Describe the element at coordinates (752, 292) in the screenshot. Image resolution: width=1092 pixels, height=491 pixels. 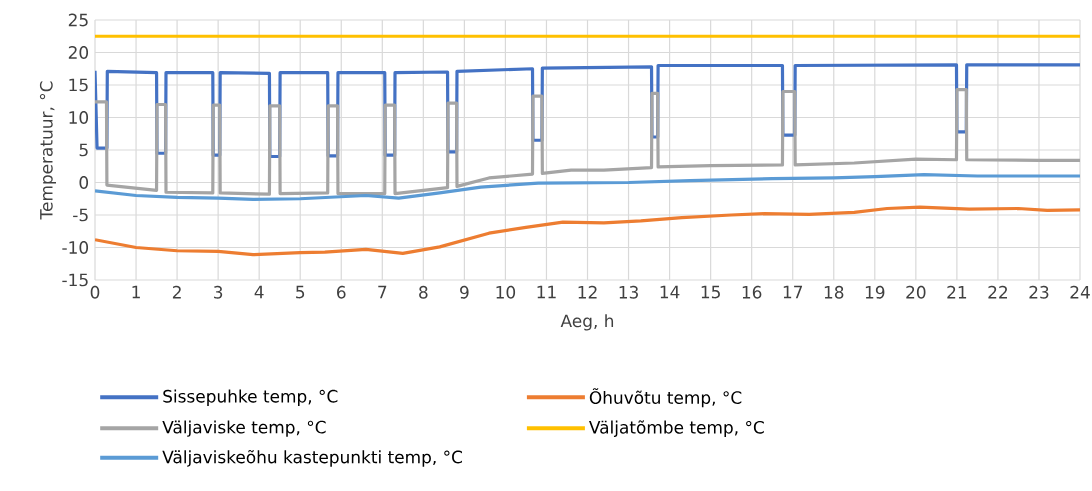
I see `x-tick-label: 16` at that location.